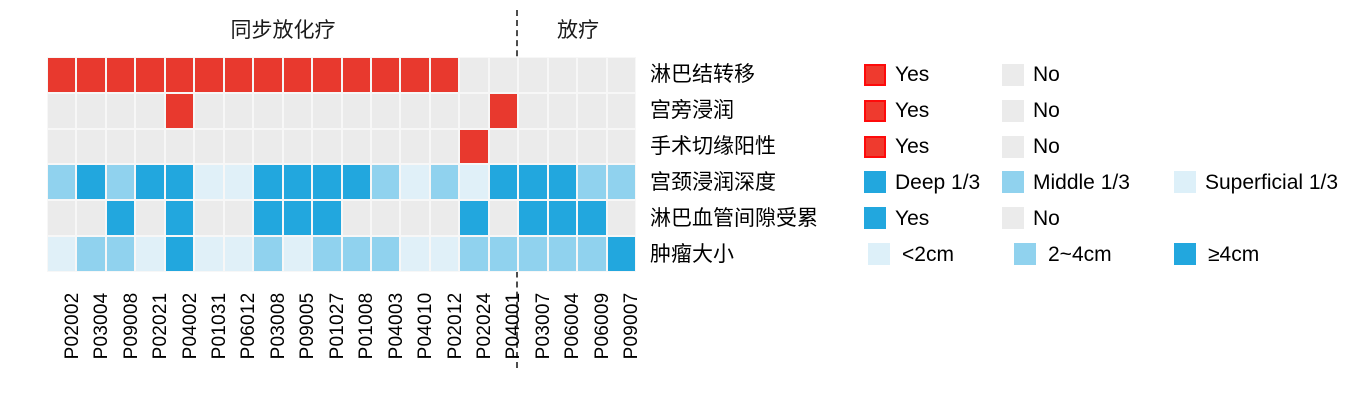 This screenshot has width=1347, height=408. Describe the element at coordinates (153, 329) in the screenshot. I see `x-axis-label-slot: P02021` at that location.